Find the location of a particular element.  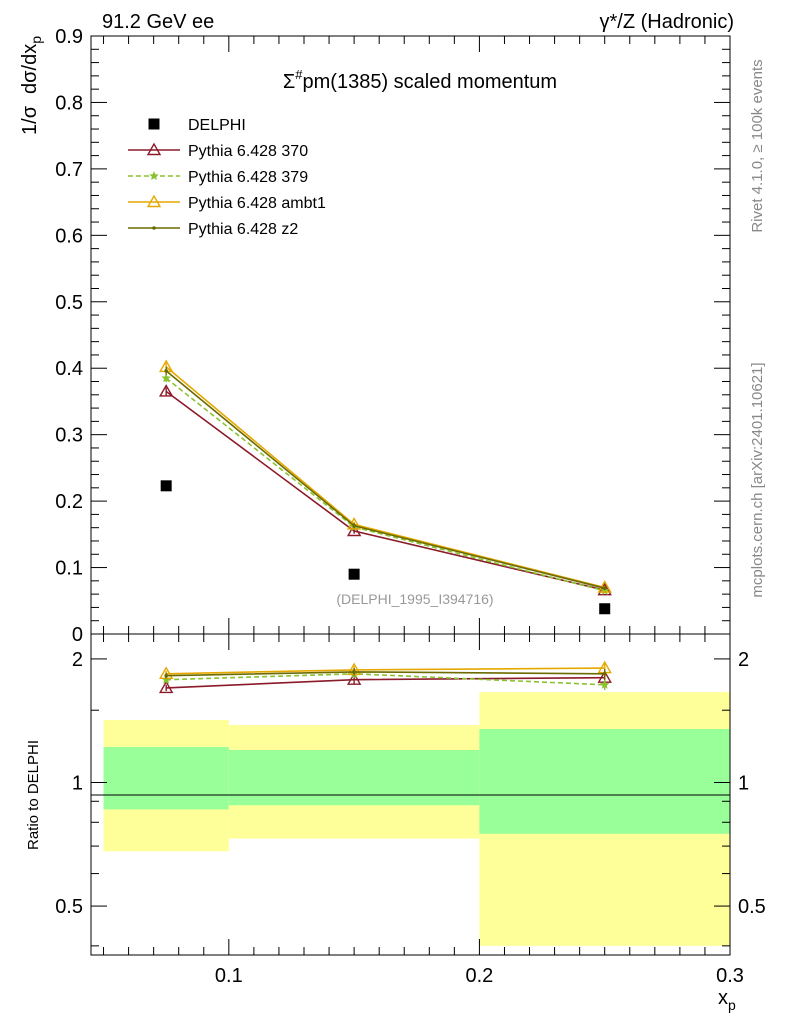

title-sup: # is located at coordinates (299, 74).